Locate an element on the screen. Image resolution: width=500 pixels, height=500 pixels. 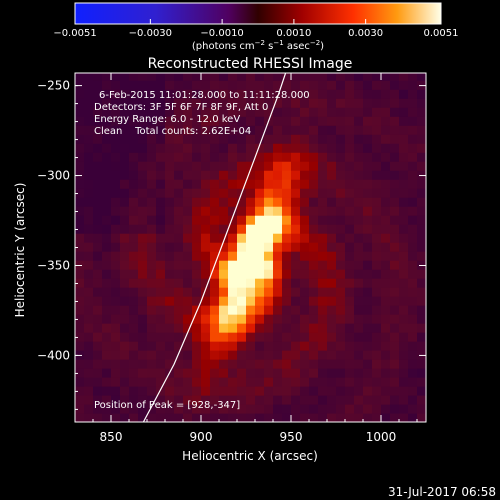
x-tick-label: 900 is located at coordinates (201, 437).